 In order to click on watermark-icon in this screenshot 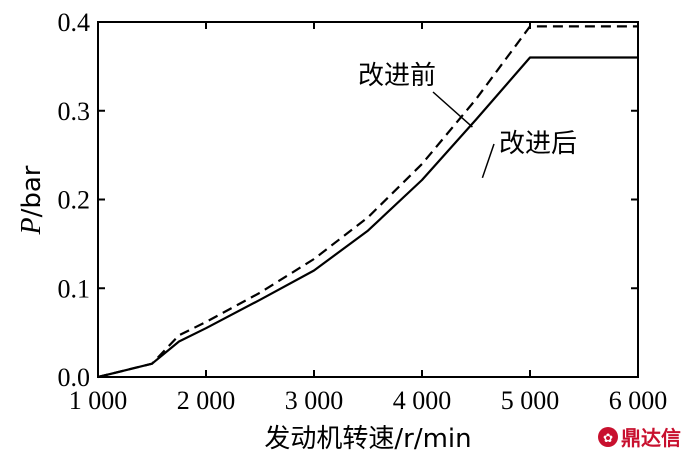, I will do `click(608, 437)`.